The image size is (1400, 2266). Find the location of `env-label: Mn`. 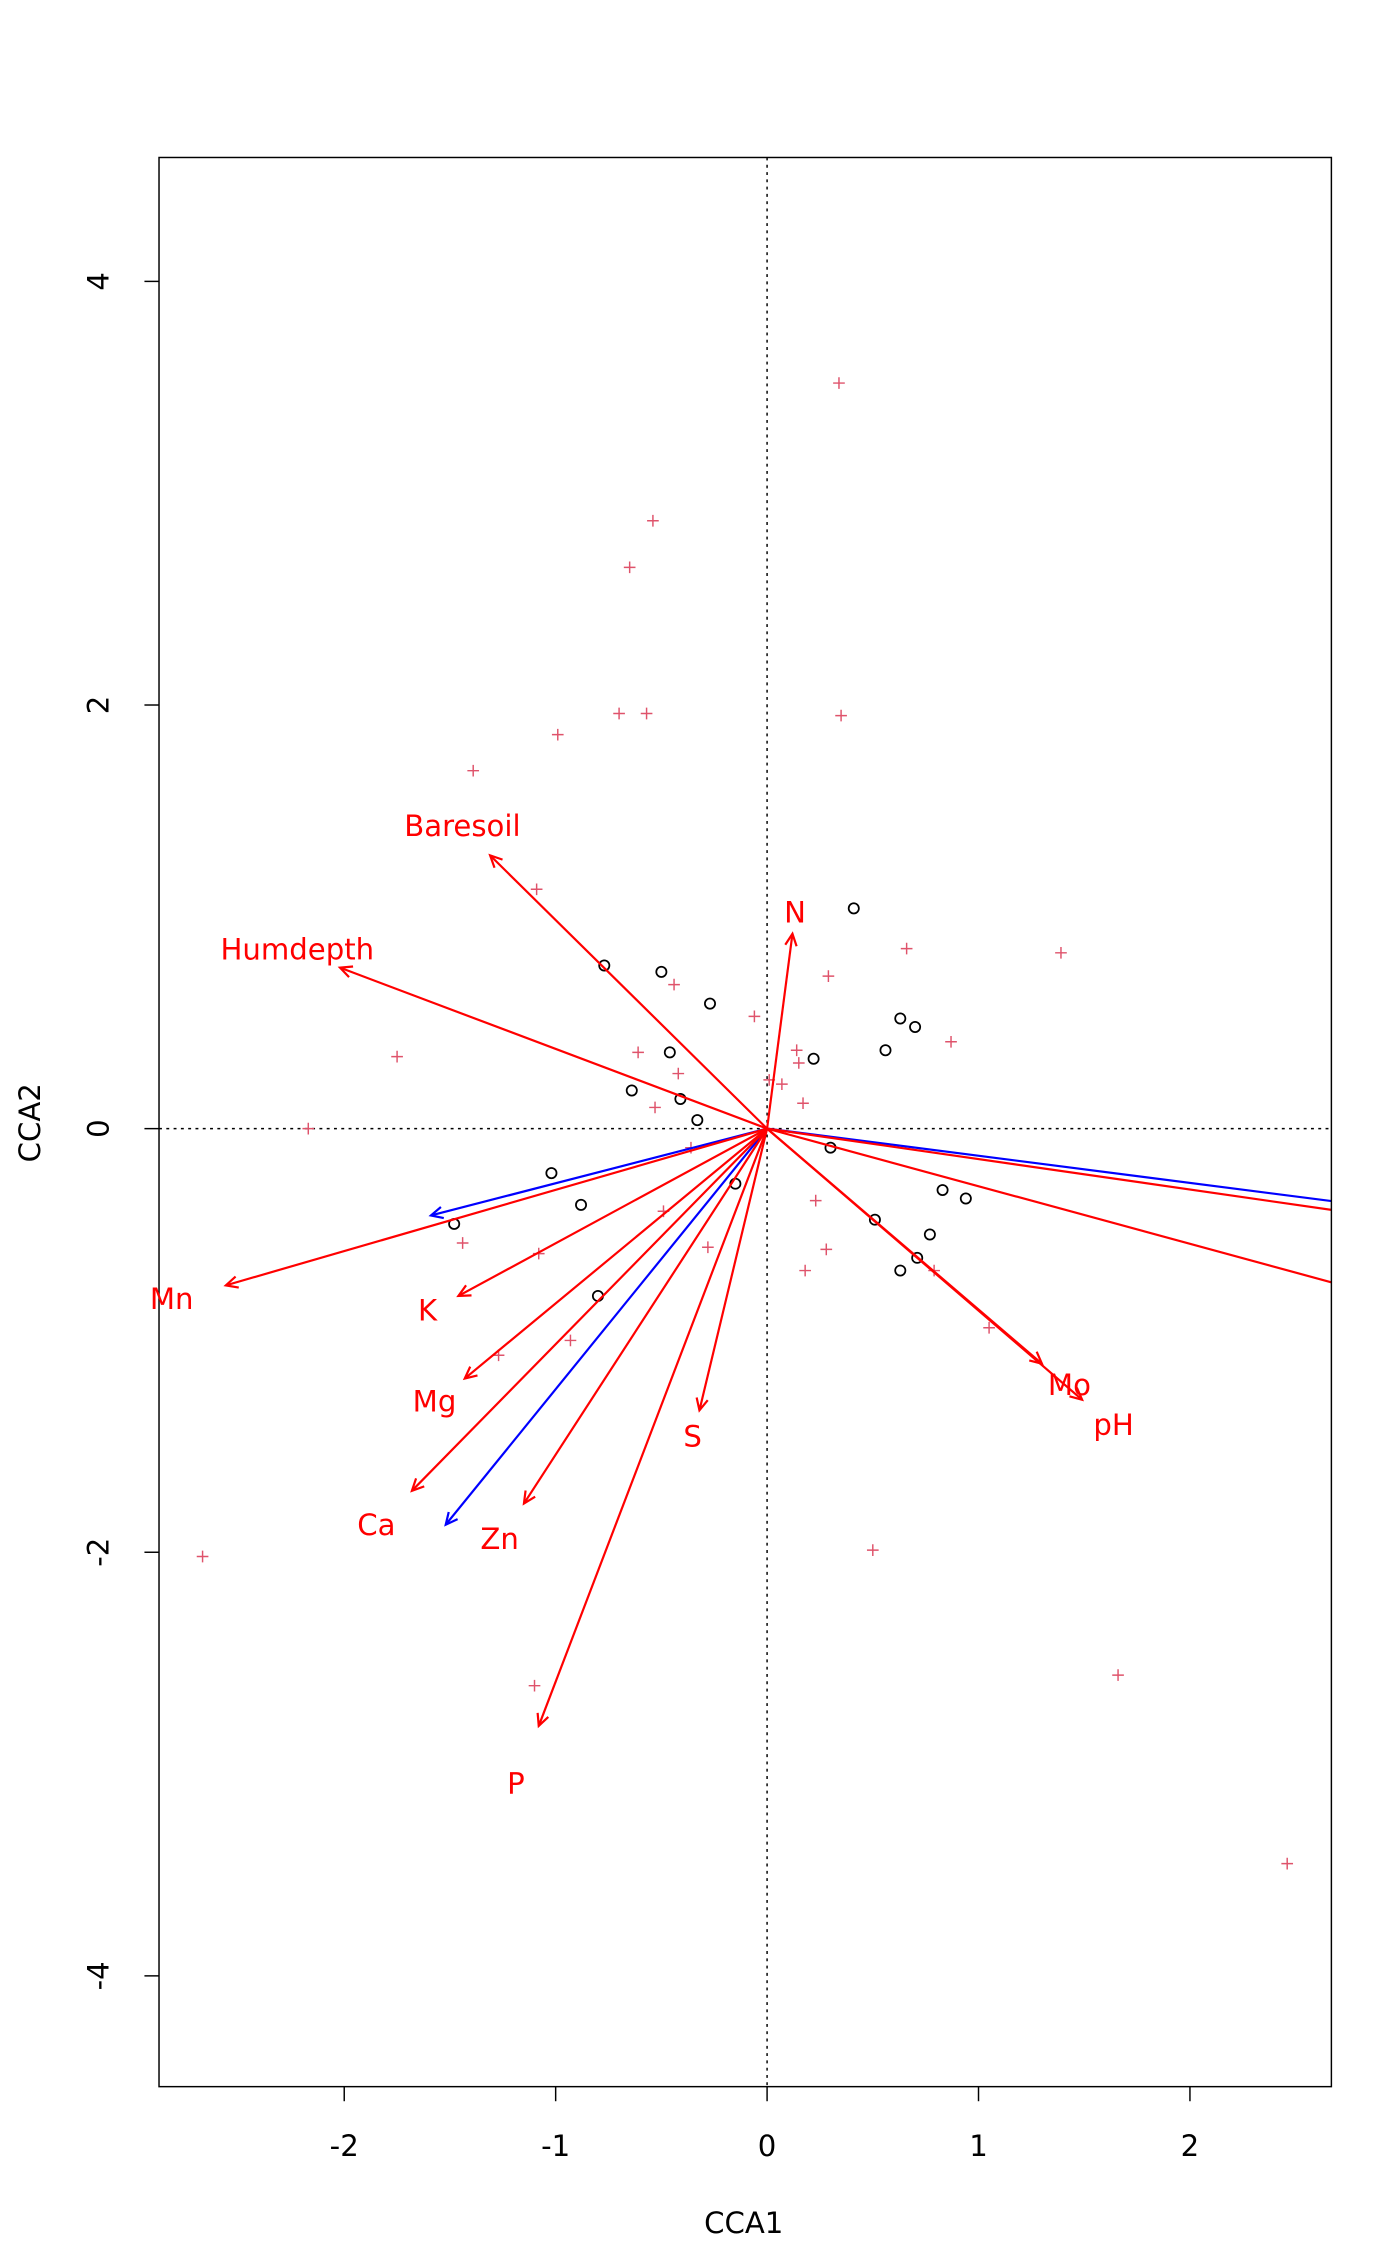

env-label: Mn is located at coordinates (172, 1299).